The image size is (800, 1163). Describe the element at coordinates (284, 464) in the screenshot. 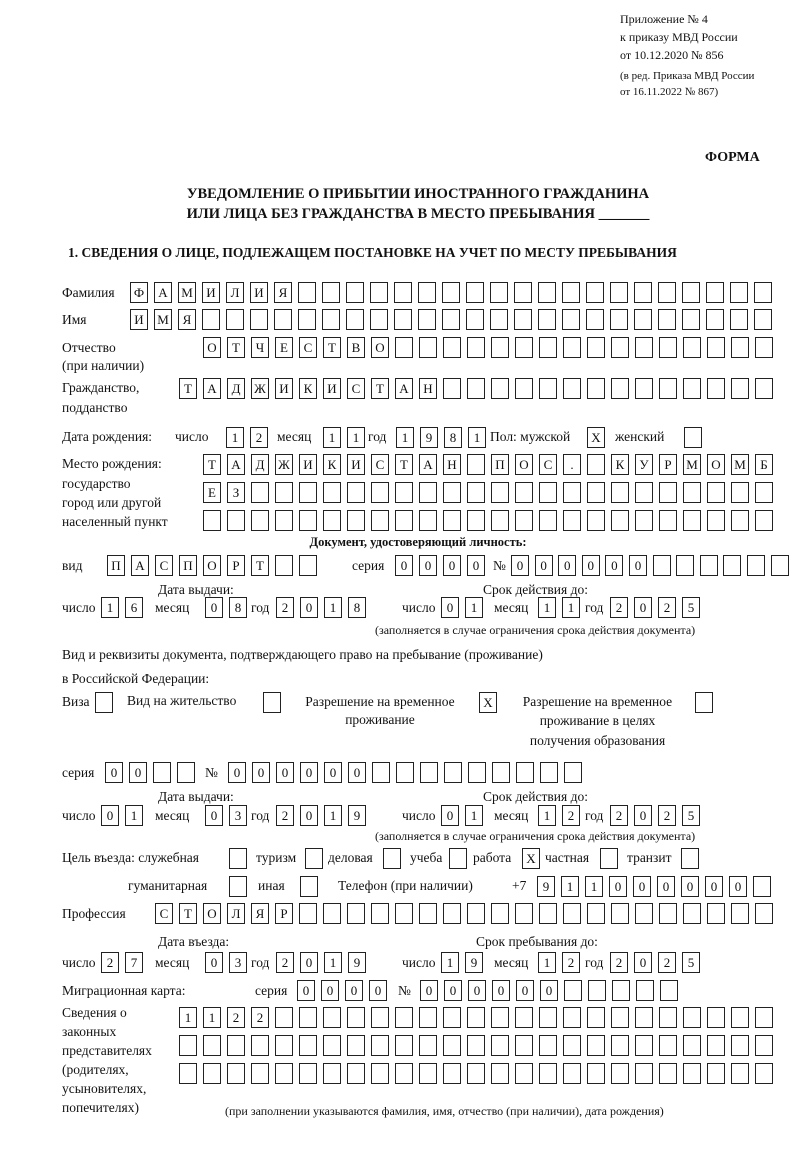

I see `char-cell: Ж` at that location.